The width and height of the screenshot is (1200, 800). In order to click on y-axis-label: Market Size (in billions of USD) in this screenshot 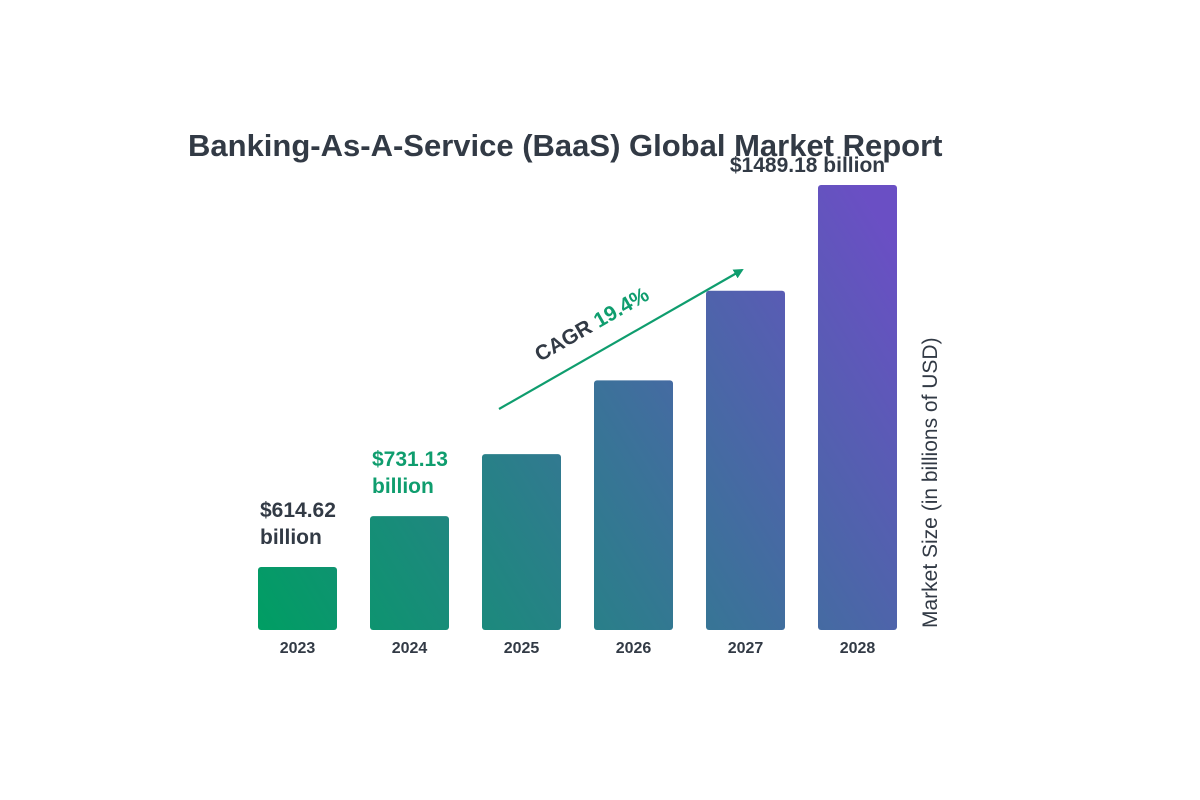, I will do `click(930, 482)`.